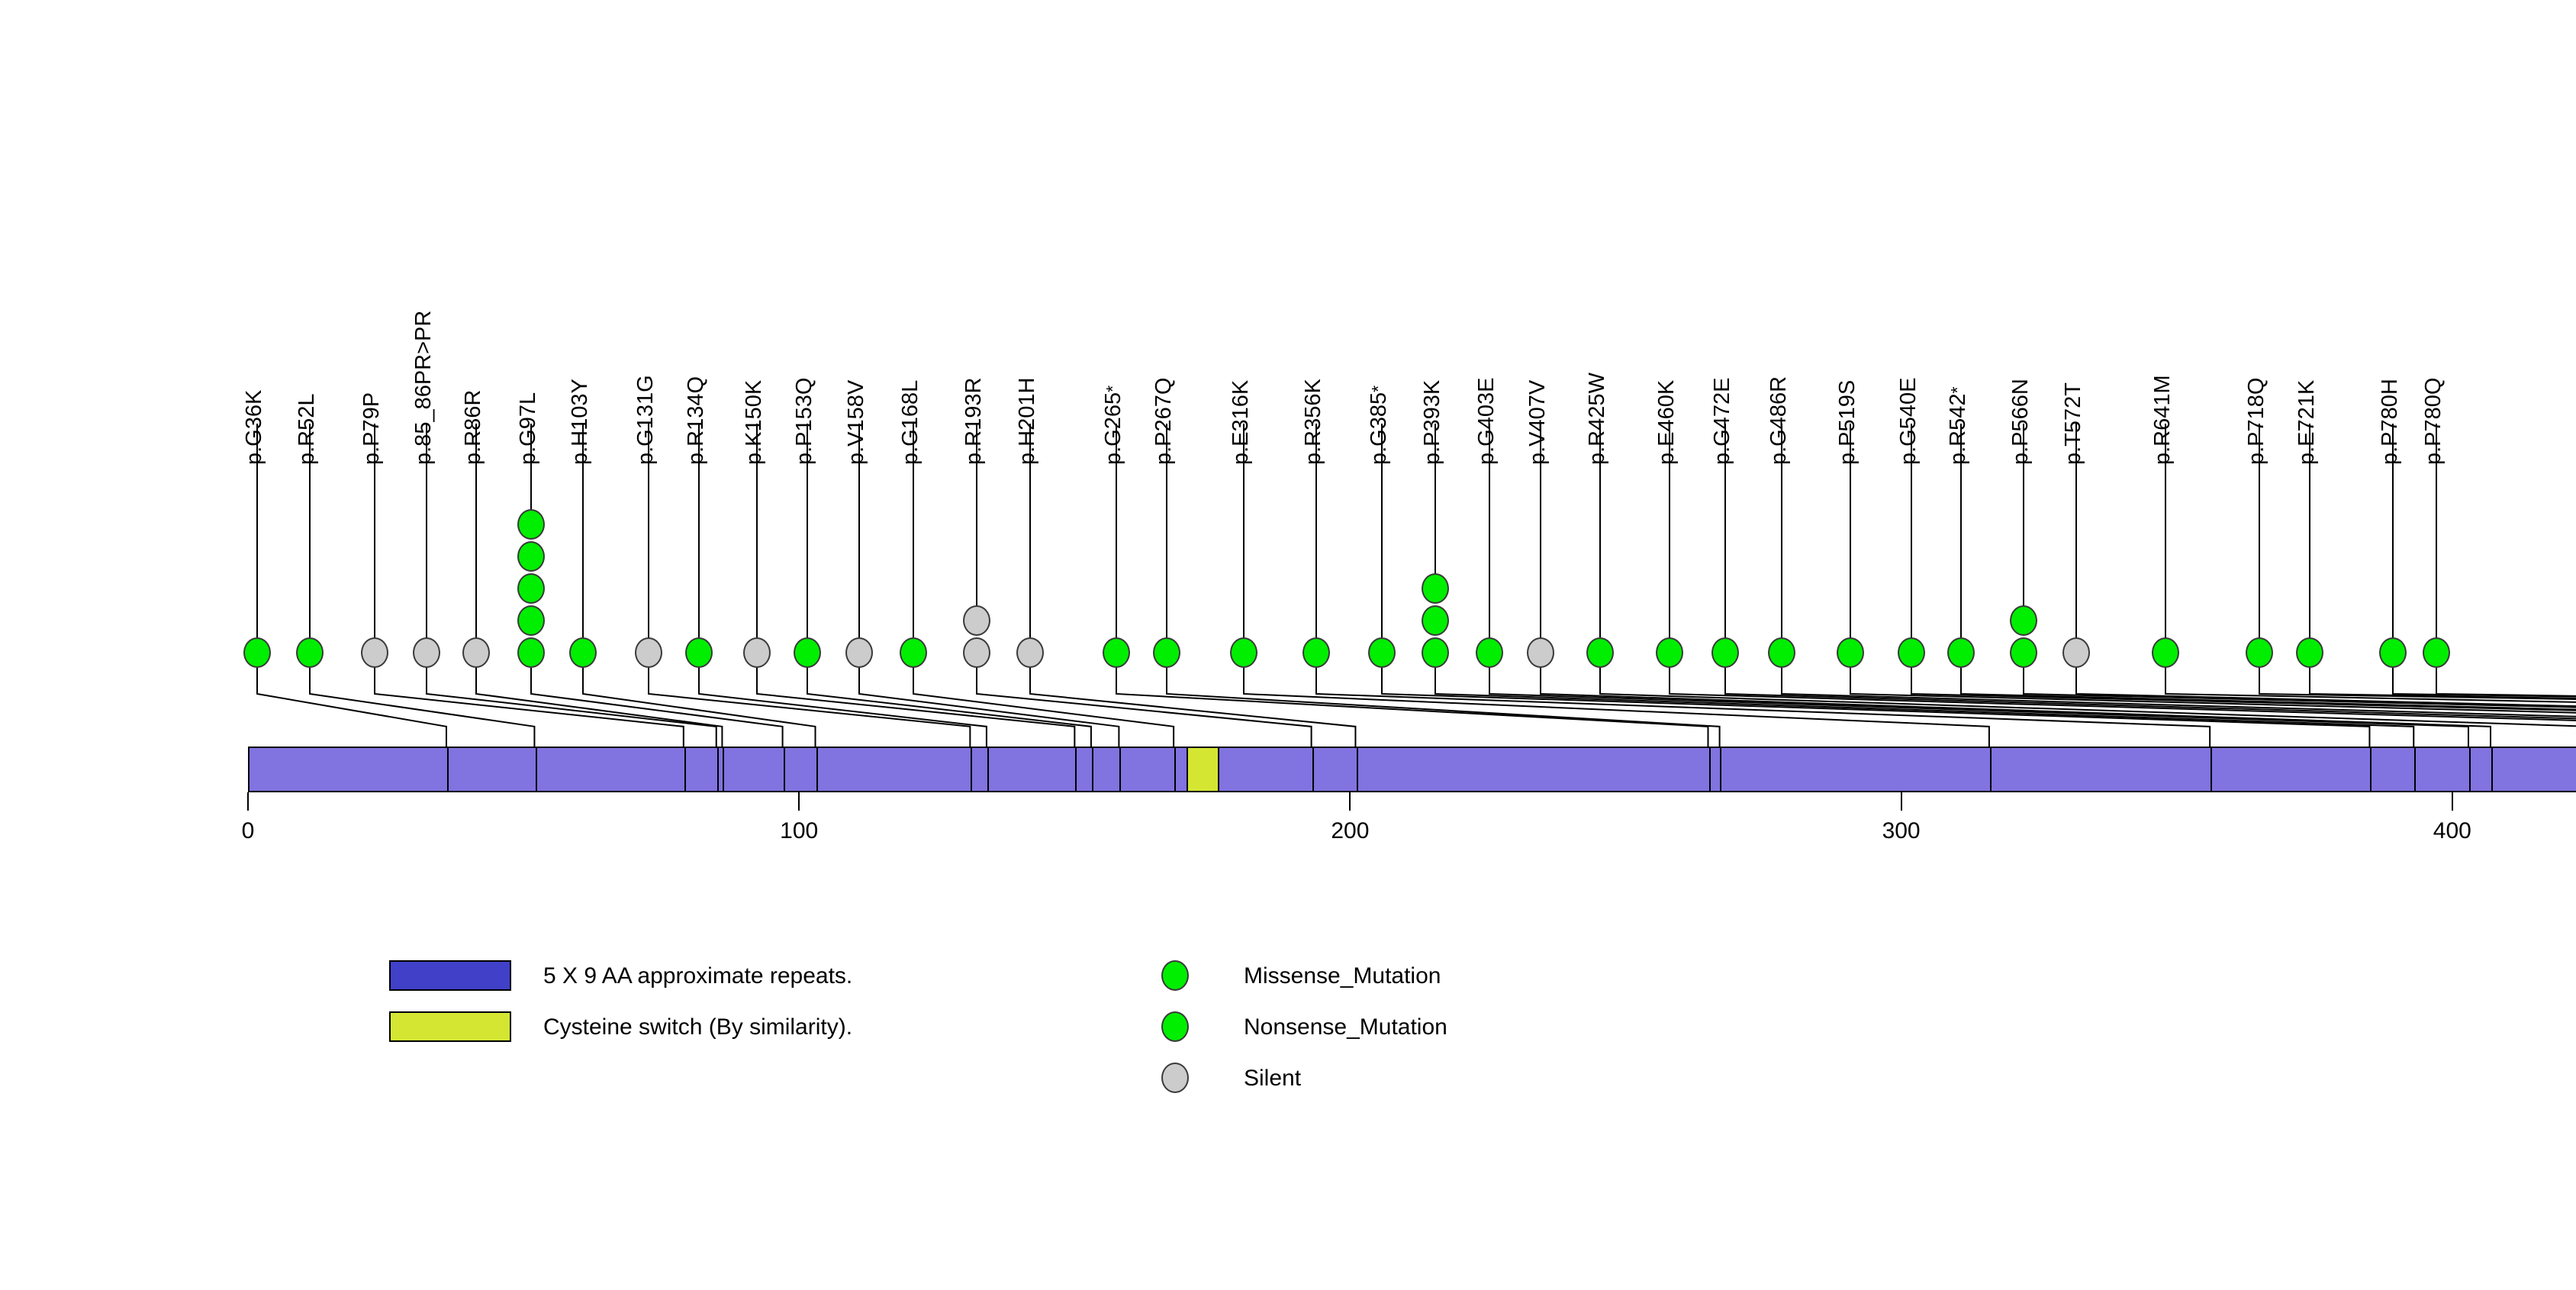 This screenshot has height=1290, width=2576. What do you see at coordinates (1203, 770) in the screenshot?
I see `protein-domain` at bounding box center [1203, 770].